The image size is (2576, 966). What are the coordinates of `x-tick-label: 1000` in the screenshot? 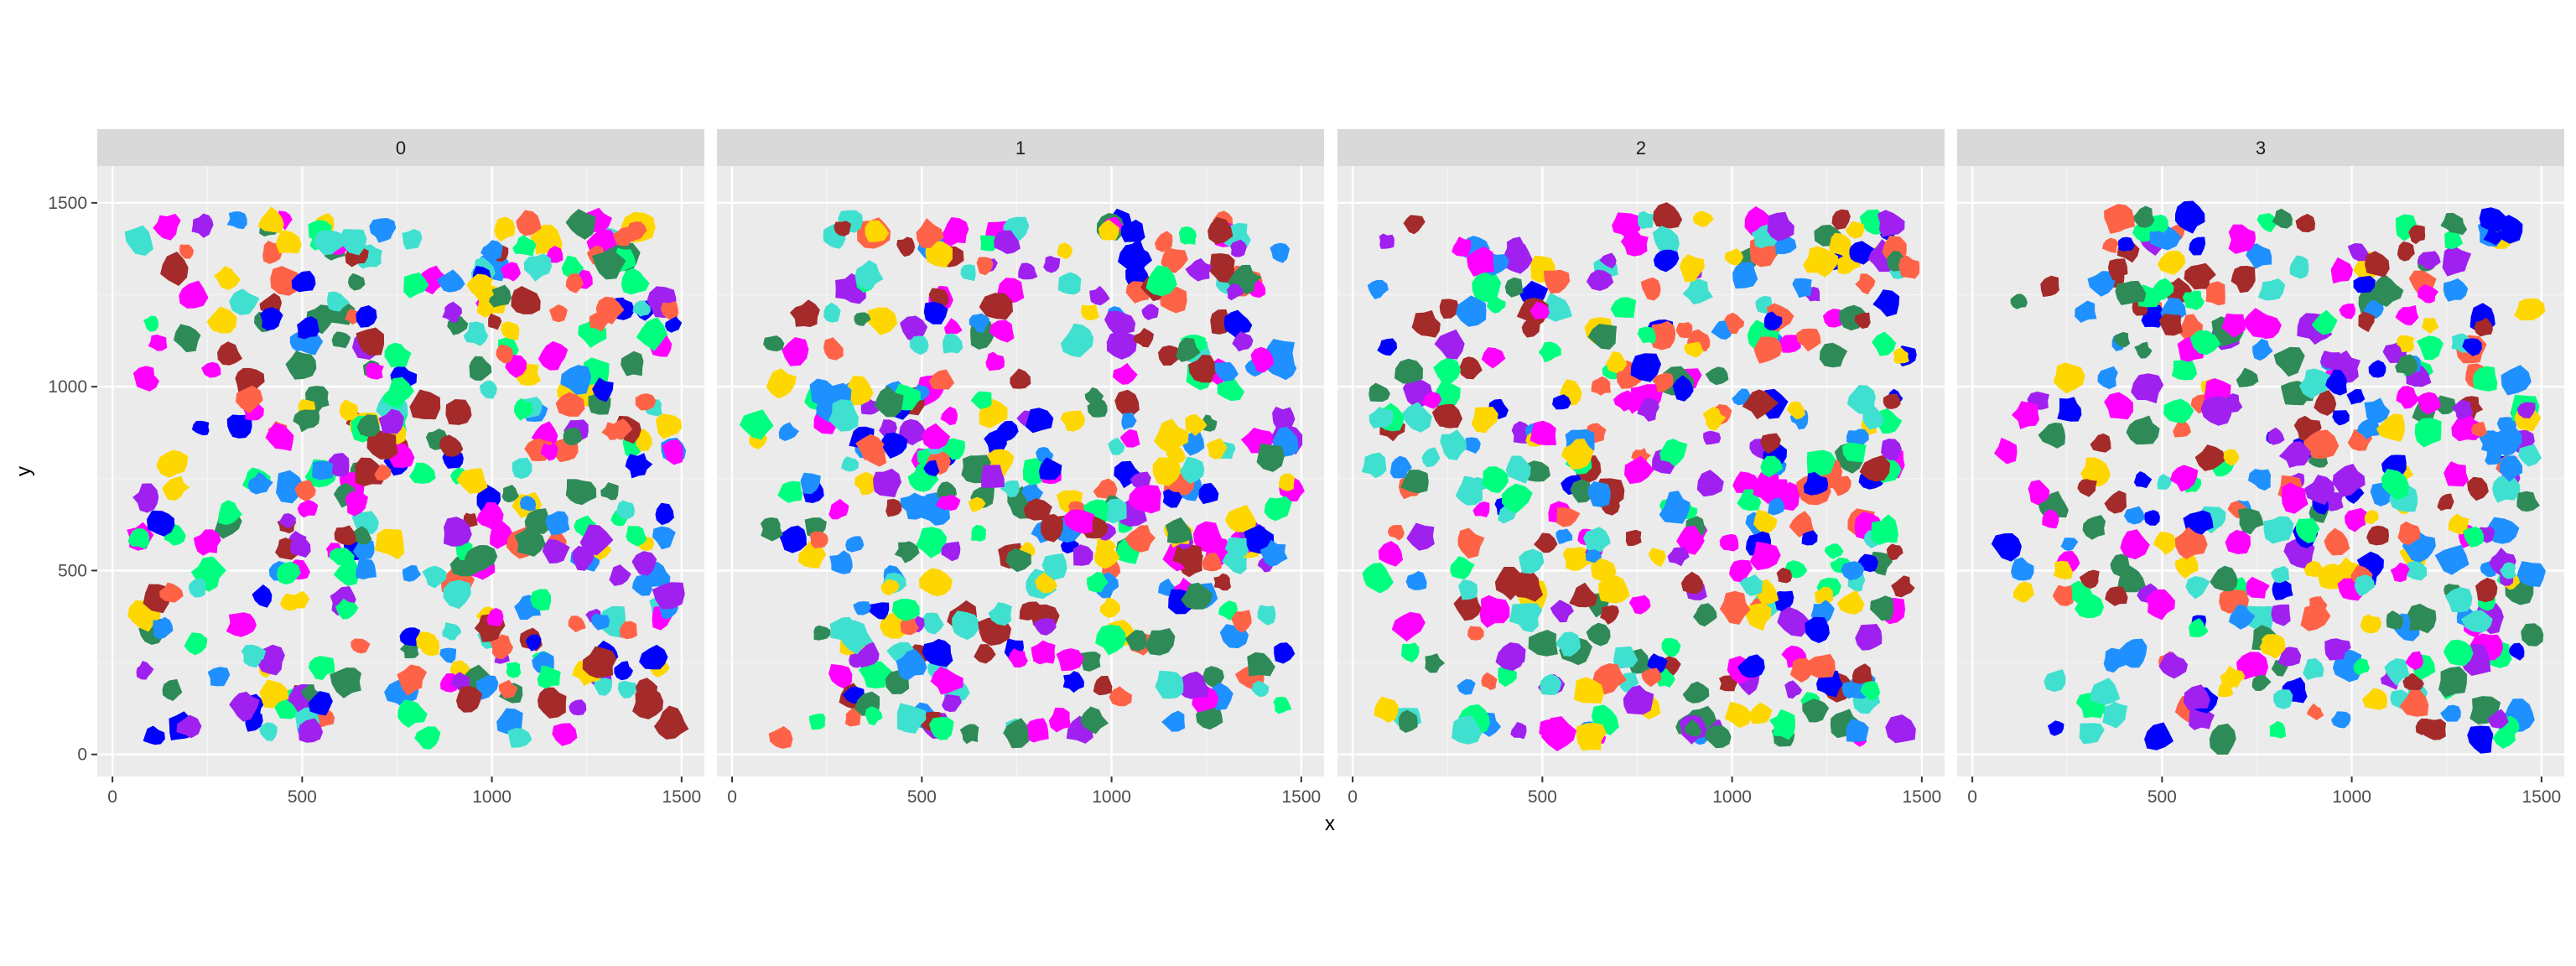 It's located at (2351, 797).